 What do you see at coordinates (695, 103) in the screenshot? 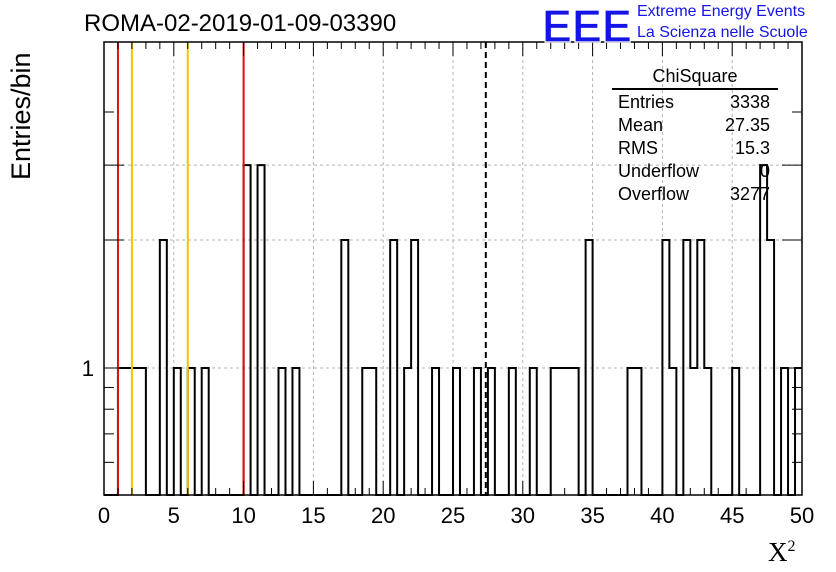
I see `stats-row-entries: Entries 3338` at bounding box center [695, 103].